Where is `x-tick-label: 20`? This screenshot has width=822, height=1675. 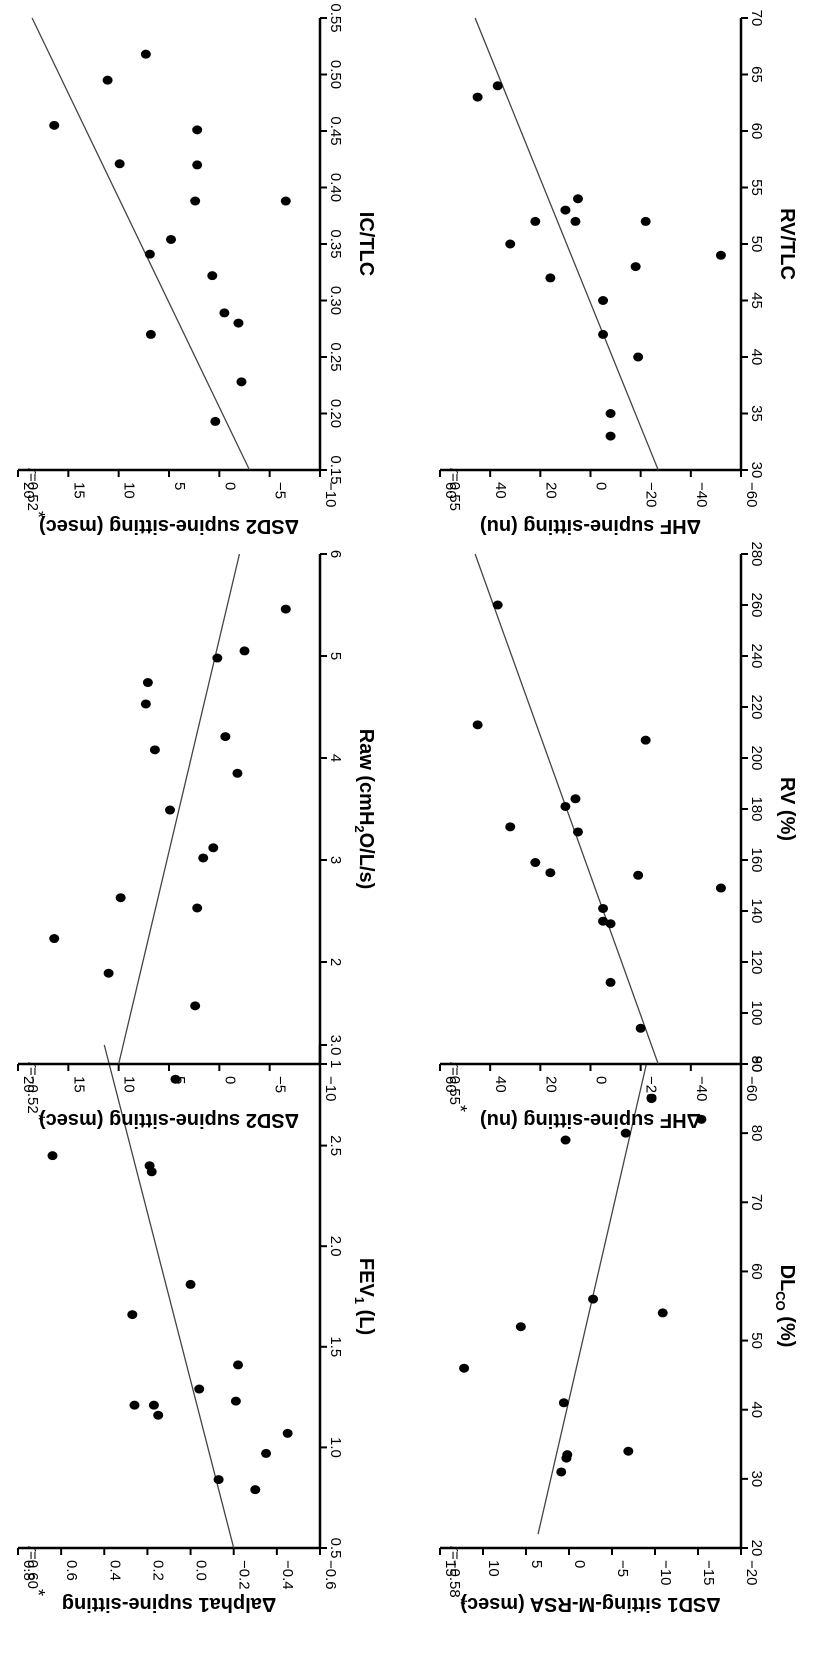
x-tick-label: 20 is located at coordinates (756, 1548).